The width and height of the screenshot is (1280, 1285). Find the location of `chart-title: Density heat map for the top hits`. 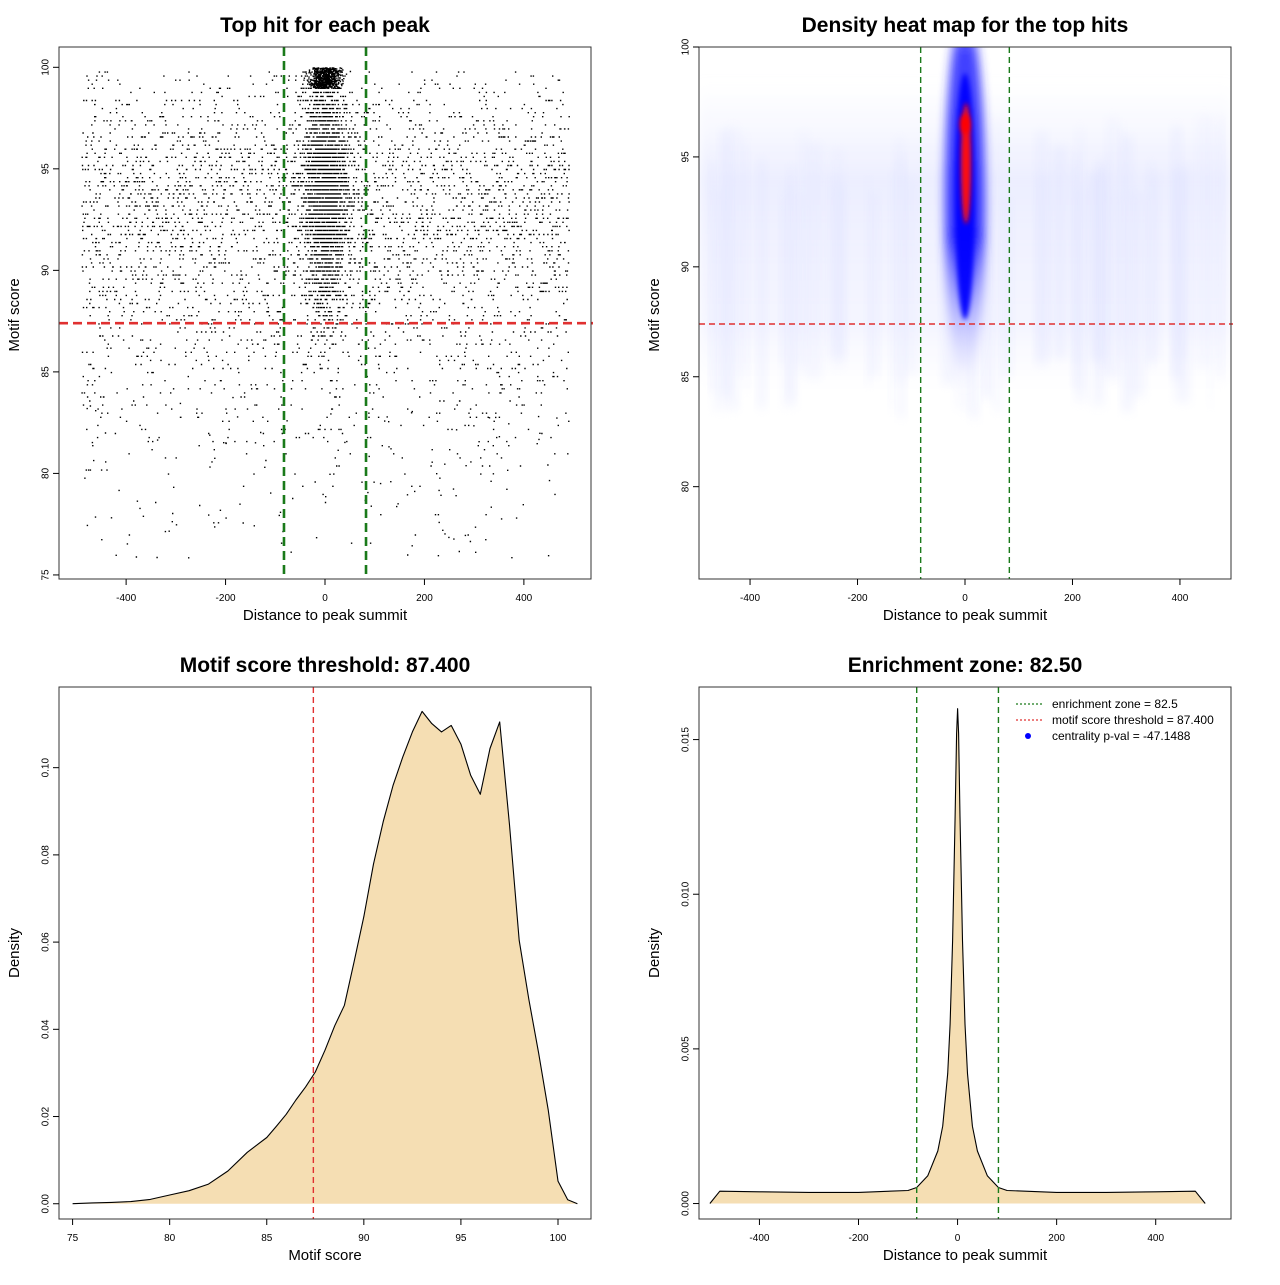

chart-title: Density heat map for the top hits is located at coordinates (965, 25).